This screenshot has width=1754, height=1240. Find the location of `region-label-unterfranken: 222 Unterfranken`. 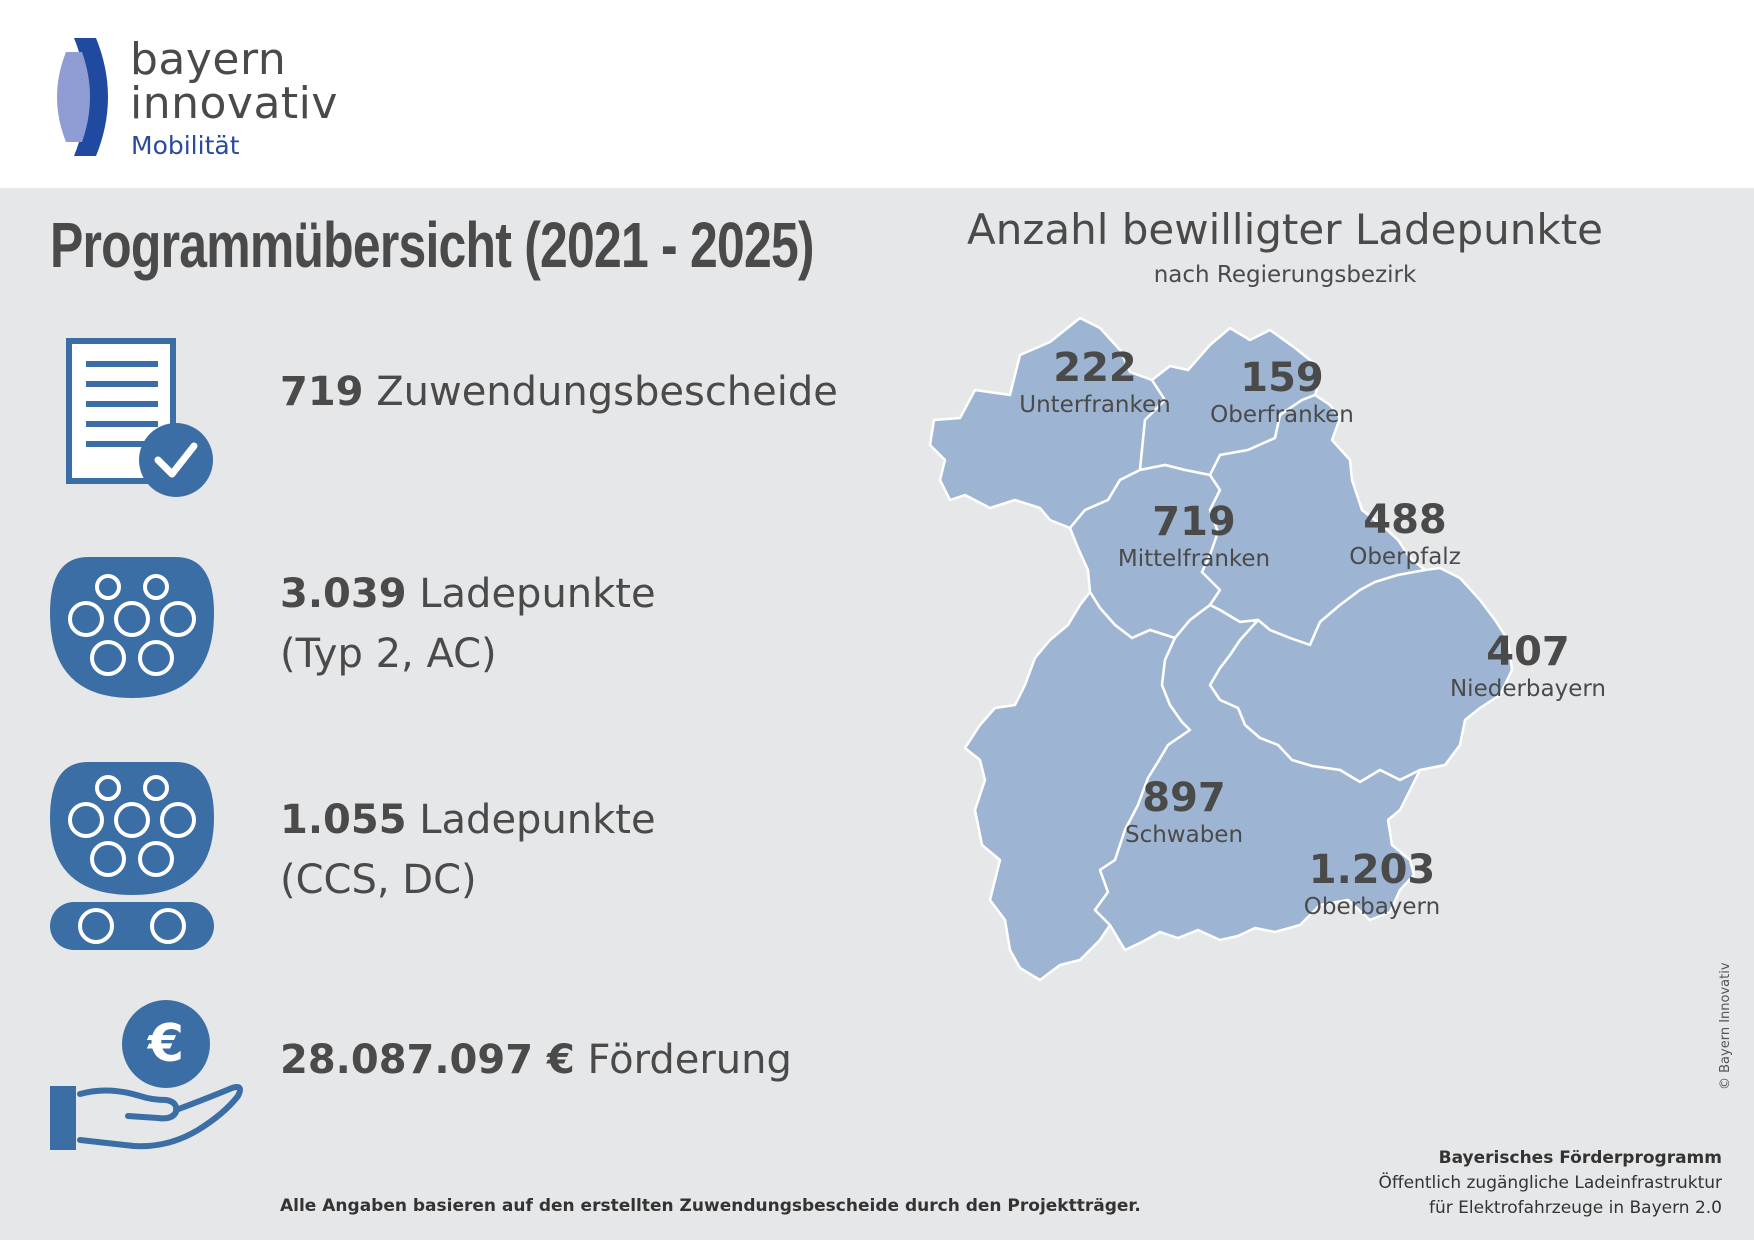

region-label-unterfranken: 222 Unterfranken is located at coordinates (1095, 383).